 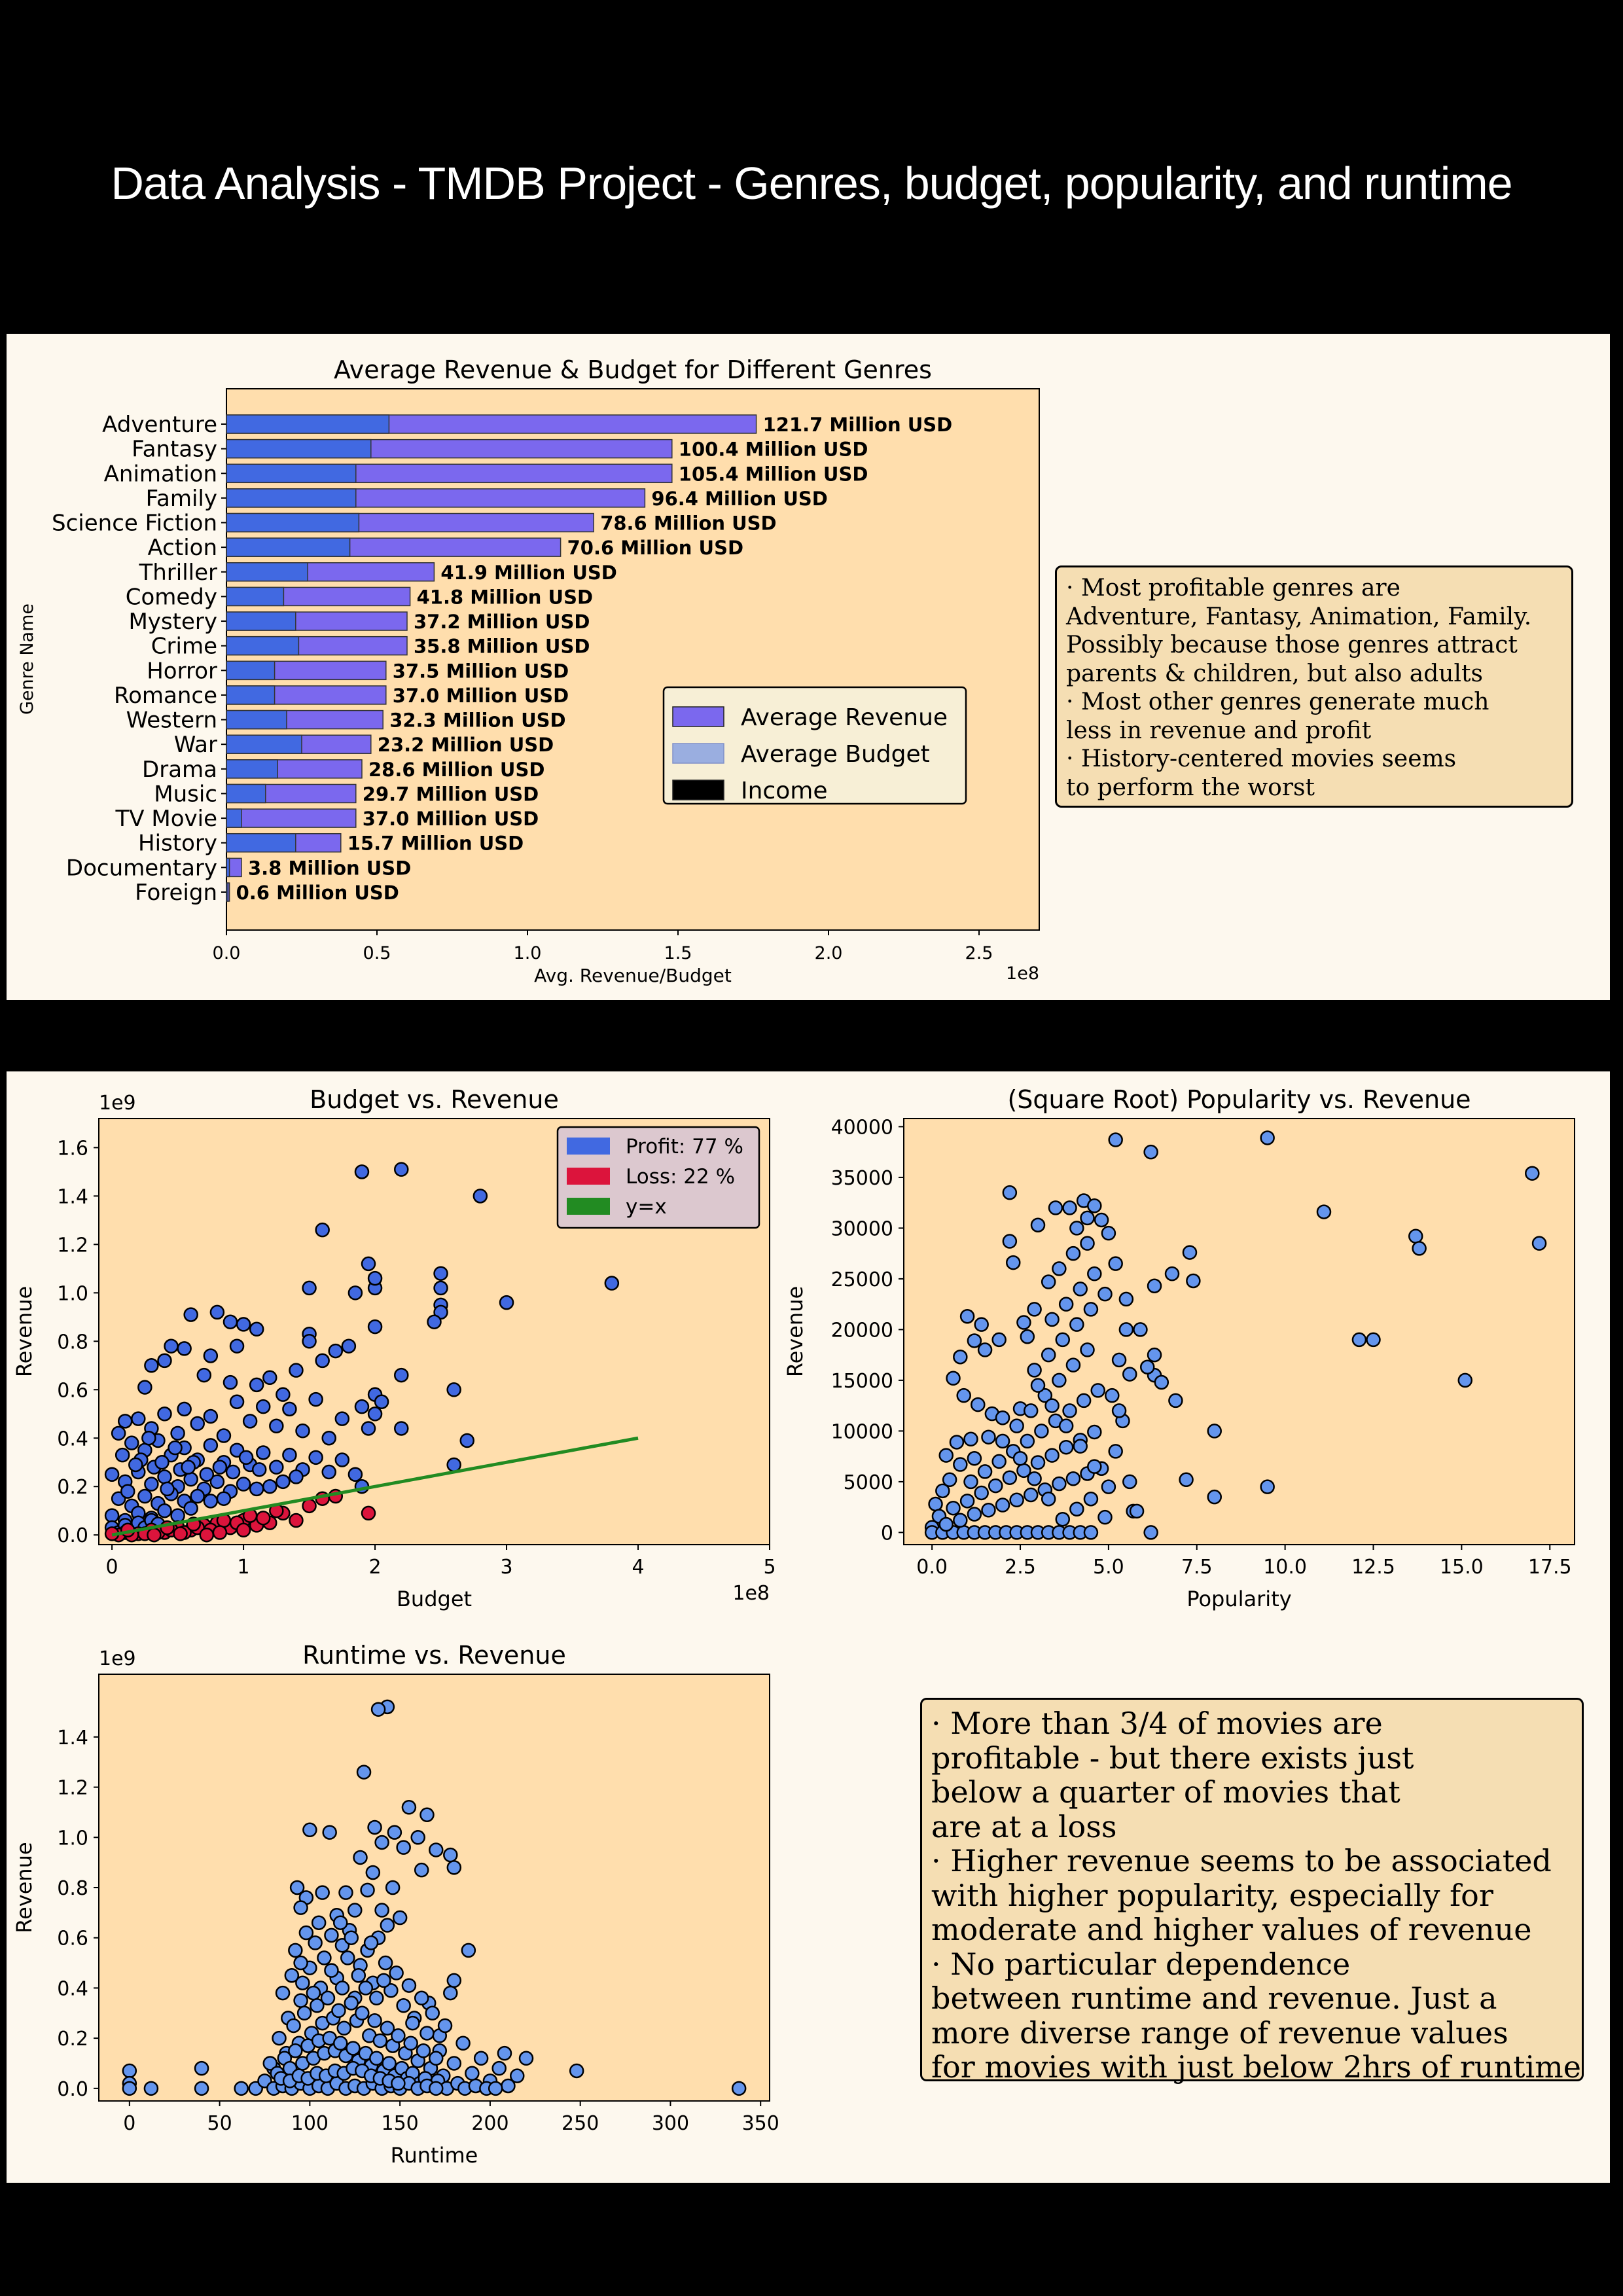 I want to click on x-tick-label: 2.5, so click(x=1020, y=1568).